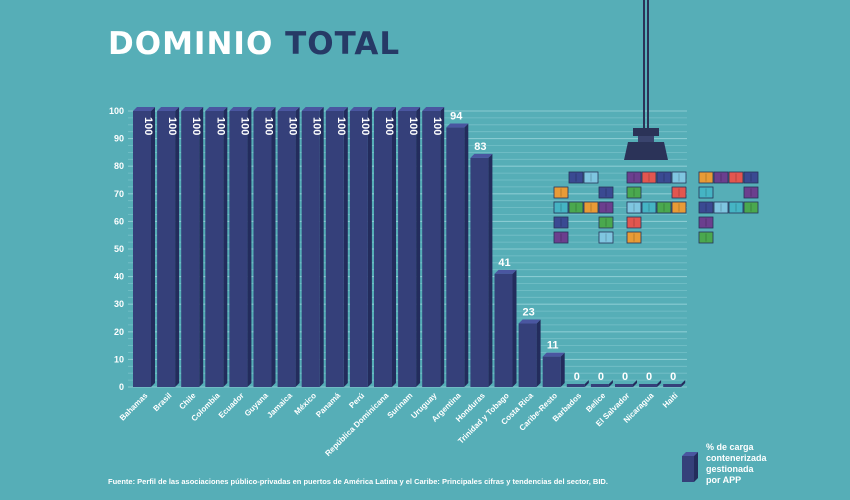 This screenshot has height=500, width=850. What do you see at coordinates (254, 44) in the screenshot?
I see `chart-title: DOMINIO TOTAL` at bounding box center [254, 44].